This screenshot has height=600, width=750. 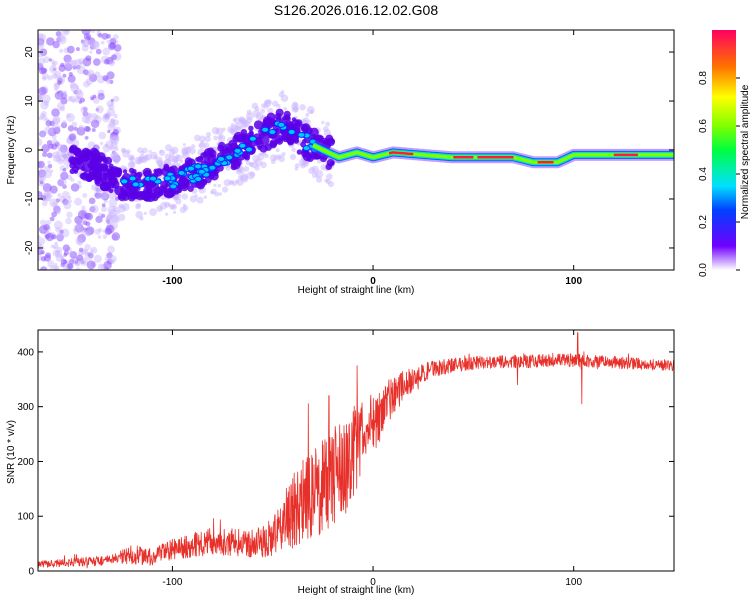 What do you see at coordinates (29, 247) in the screenshot?
I see `spectrogram-ytick-label: -20` at bounding box center [29, 247].